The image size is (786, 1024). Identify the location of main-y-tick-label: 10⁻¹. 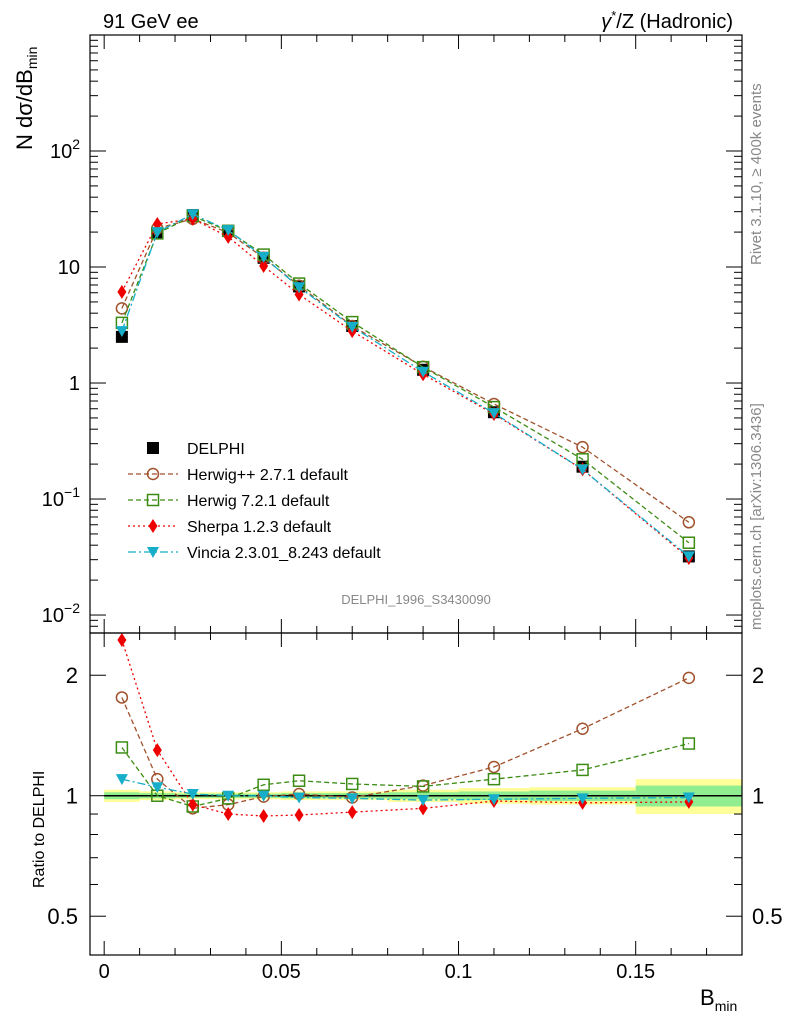
(61, 497).